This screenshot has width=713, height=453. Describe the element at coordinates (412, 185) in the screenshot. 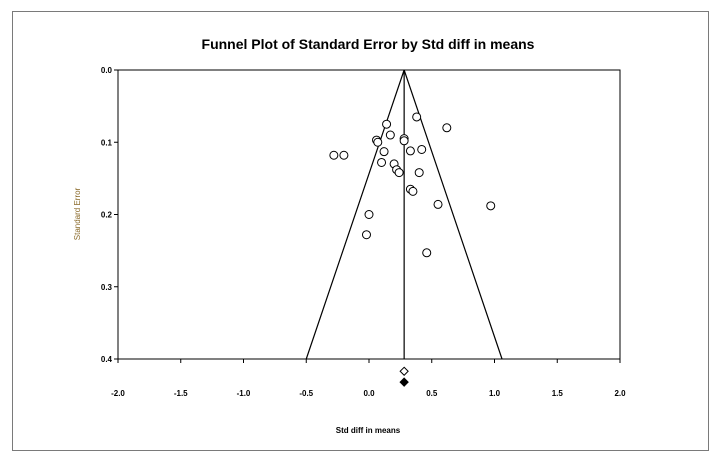

I see `study-points` at that location.